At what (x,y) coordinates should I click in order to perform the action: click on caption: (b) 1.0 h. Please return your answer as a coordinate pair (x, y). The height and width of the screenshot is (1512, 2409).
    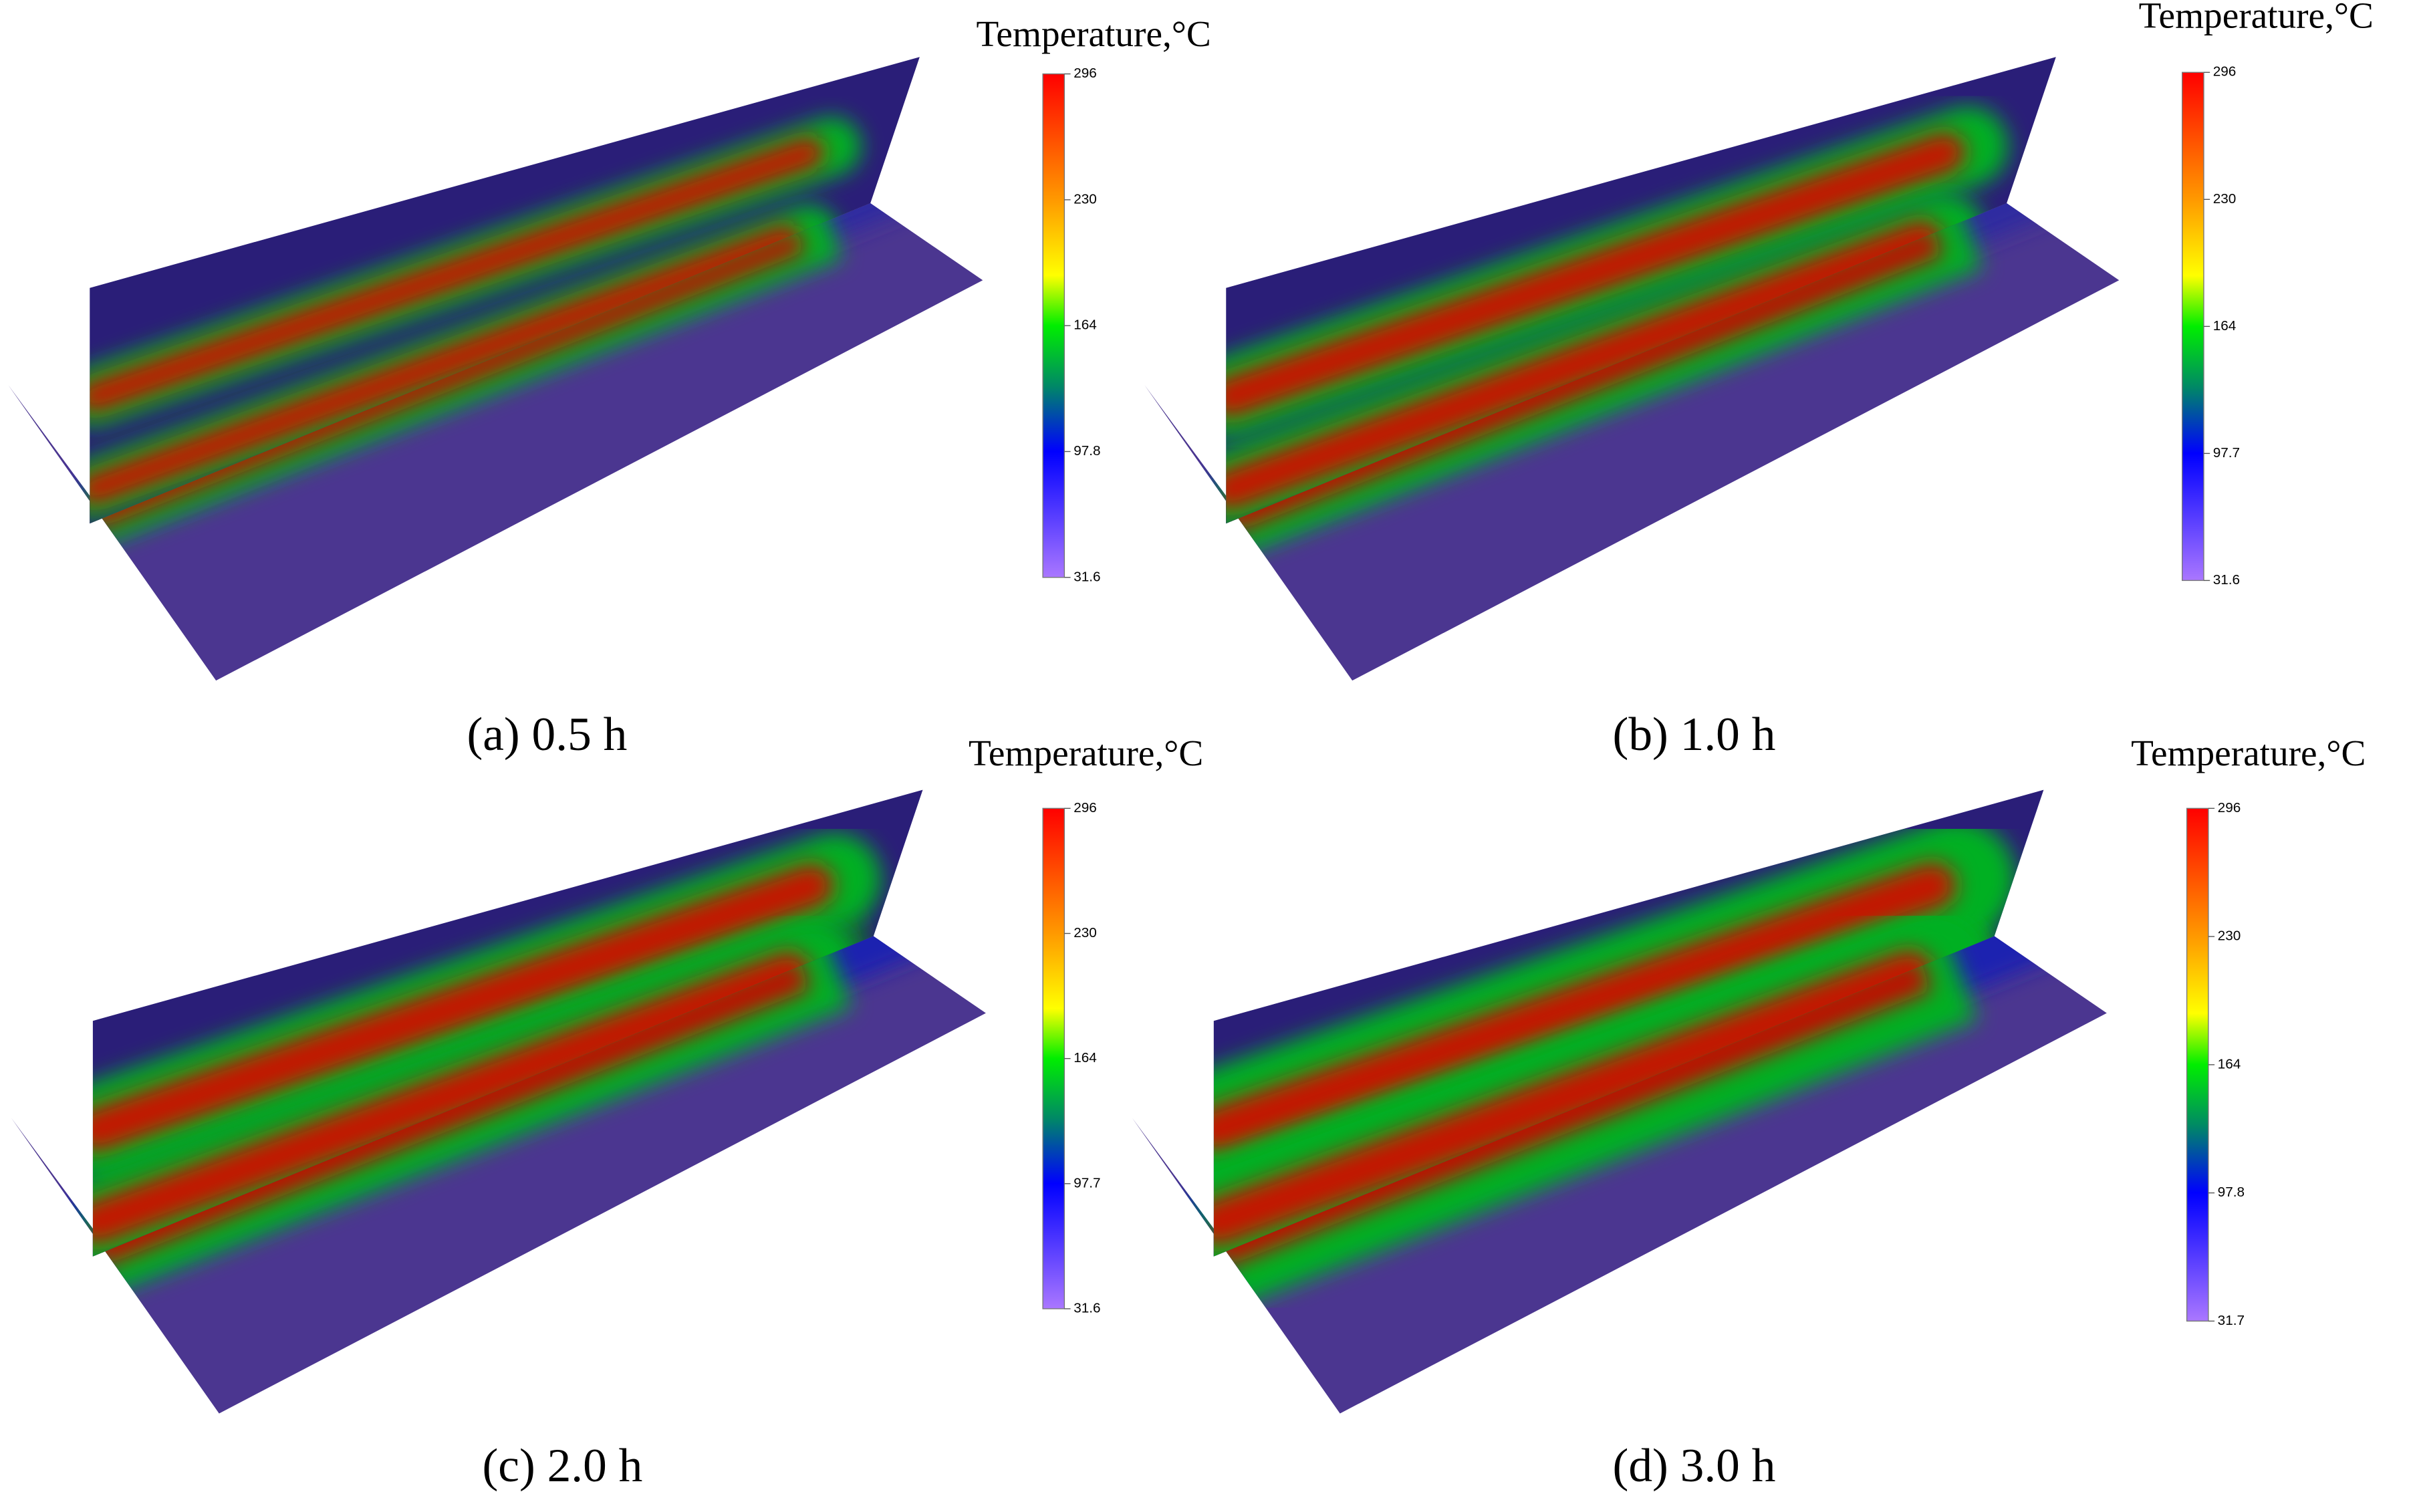
    Looking at the image, I should click on (1694, 735).